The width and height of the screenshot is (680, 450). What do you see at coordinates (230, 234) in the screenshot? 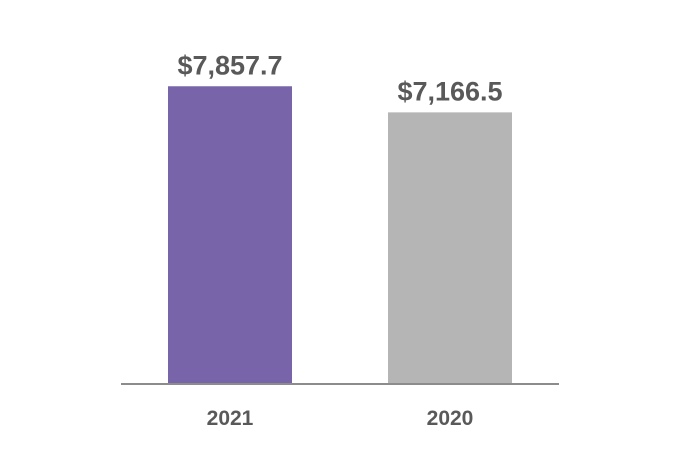
I see `bar-2021` at bounding box center [230, 234].